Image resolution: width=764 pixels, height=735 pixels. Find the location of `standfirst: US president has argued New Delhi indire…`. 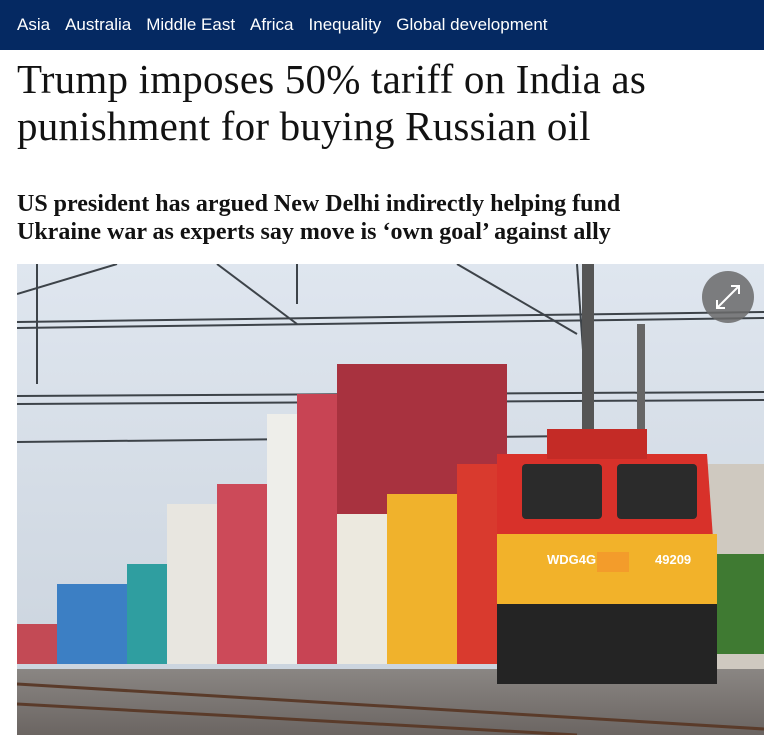

standfirst: US president has argued New Delhi indire… is located at coordinates (319, 218).